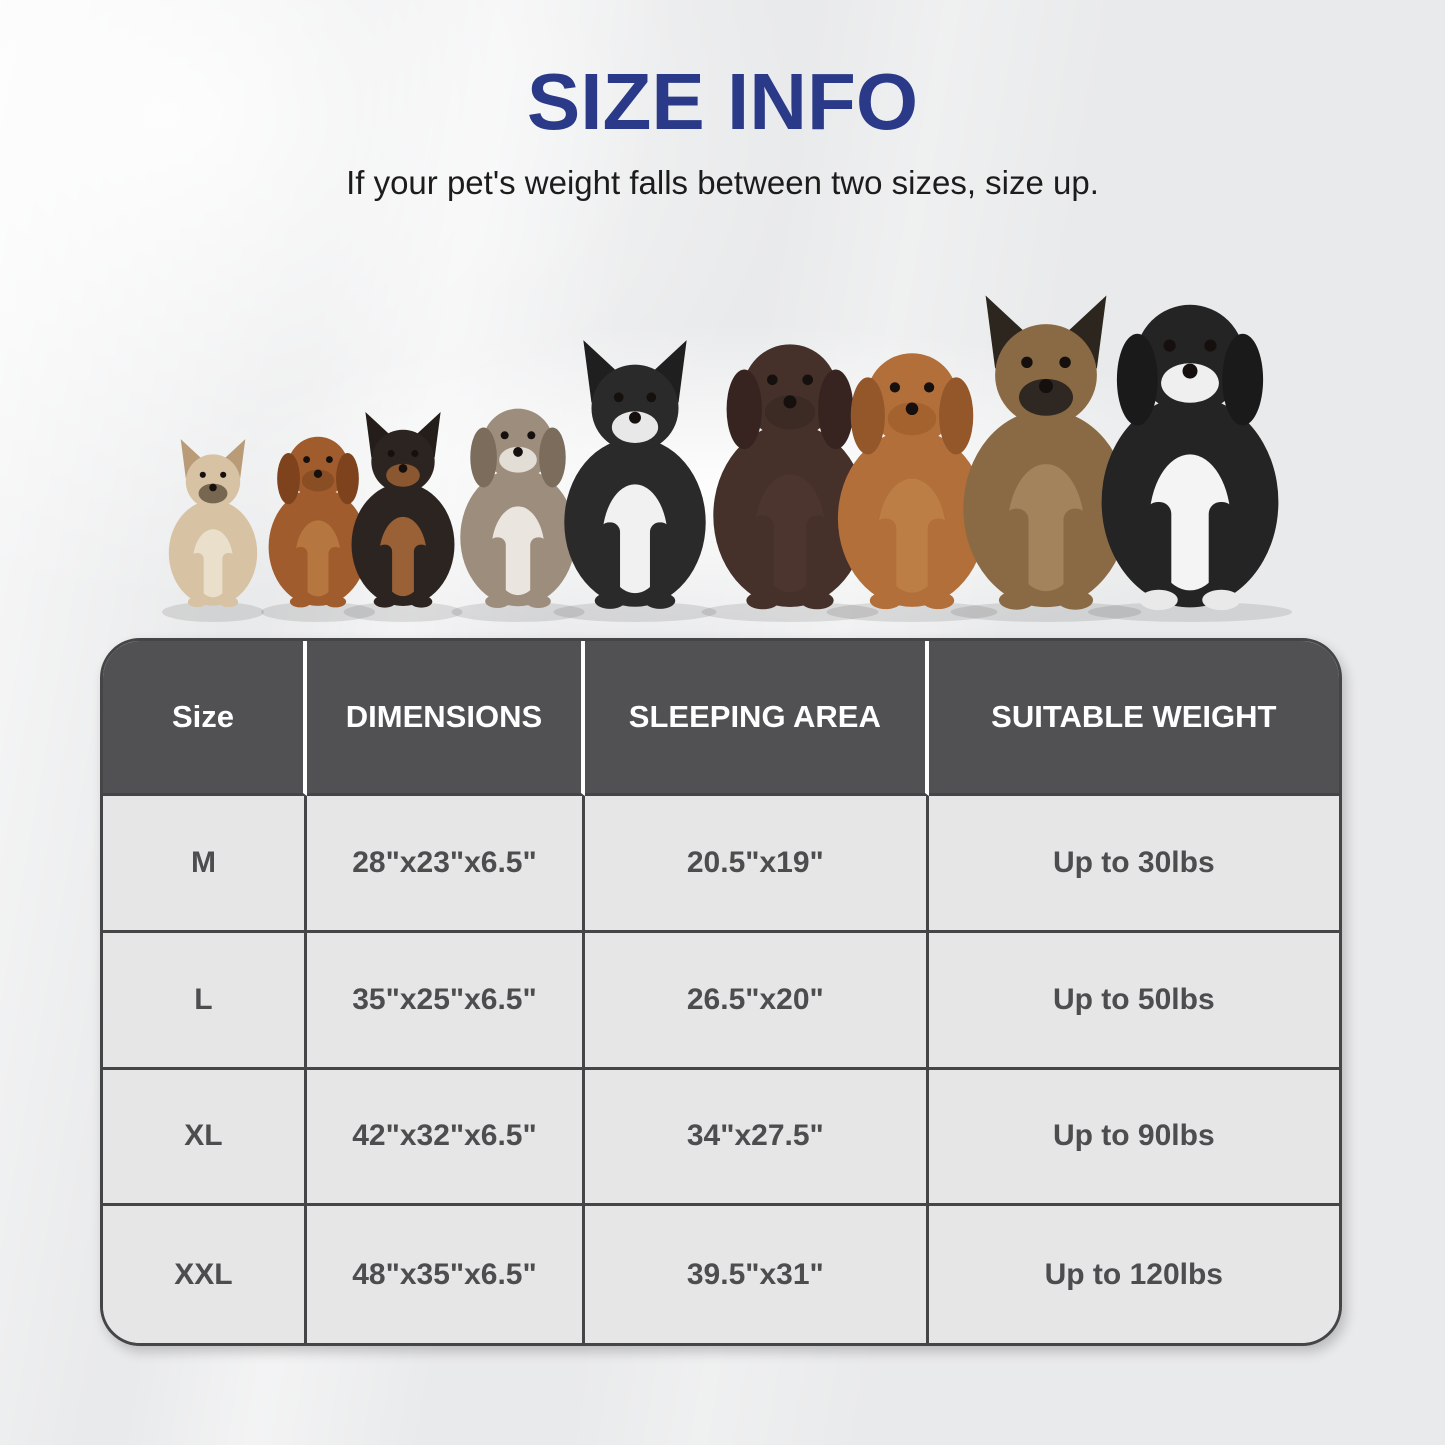 The image size is (1445, 1445). What do you see at coordinates (757, 1274) in the screenshot?
I see `cell-xxl-sleeping-area: 39.5"x31"` at bounding box center [757, 1274].